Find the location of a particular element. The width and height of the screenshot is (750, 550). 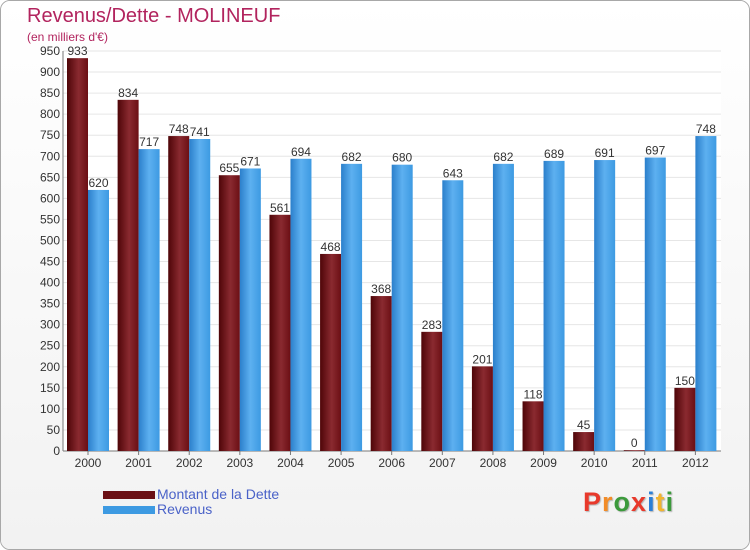

x-tick-label: 2002 is located at coordinates (189, 463).